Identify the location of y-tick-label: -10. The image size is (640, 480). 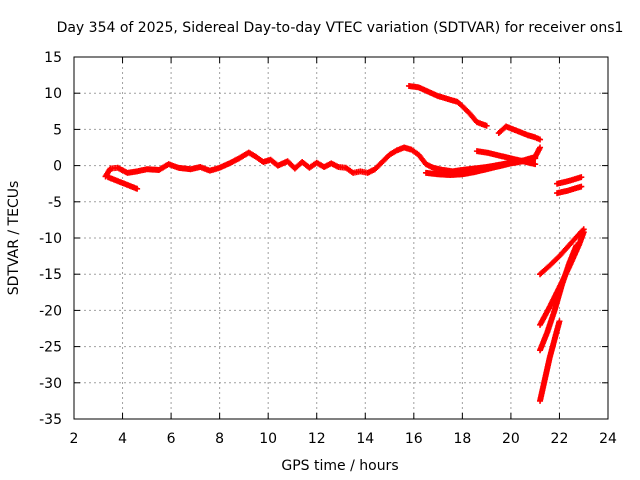
(50, 239).